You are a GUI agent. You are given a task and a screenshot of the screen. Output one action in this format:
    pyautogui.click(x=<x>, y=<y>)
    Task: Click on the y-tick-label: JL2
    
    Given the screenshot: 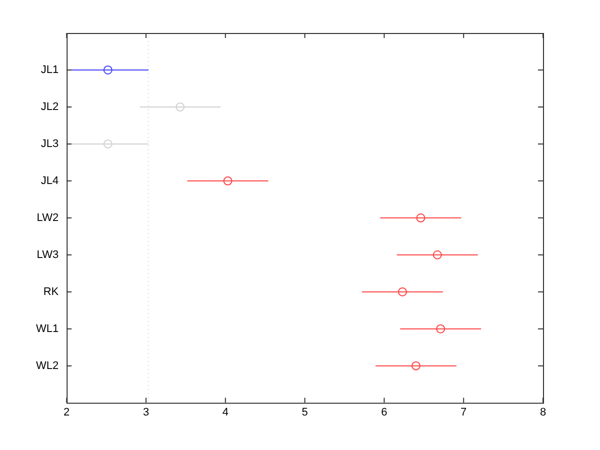 What is the action you would take?
    pyautogui.click(x=49, y=106)
    